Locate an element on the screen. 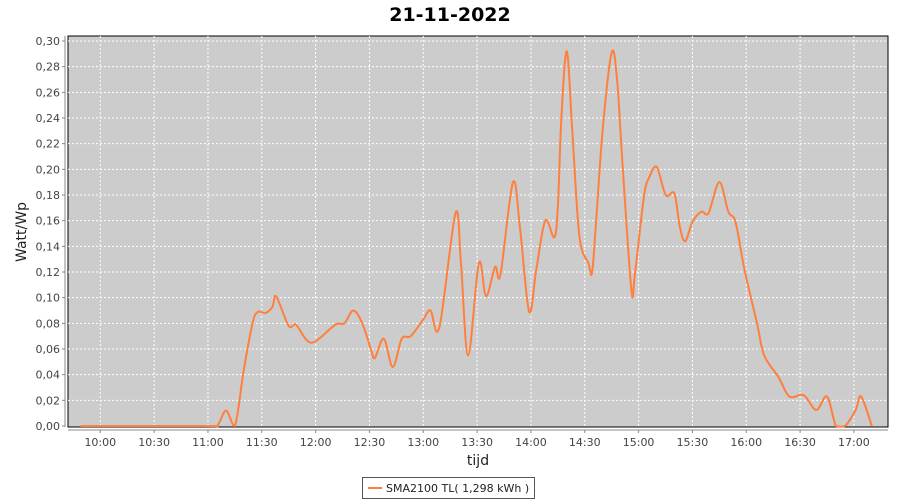 Image resolution: width=900 pixels, height=500 pixels. y-tick-label: 0,14 is located at coordinates (48, 246).